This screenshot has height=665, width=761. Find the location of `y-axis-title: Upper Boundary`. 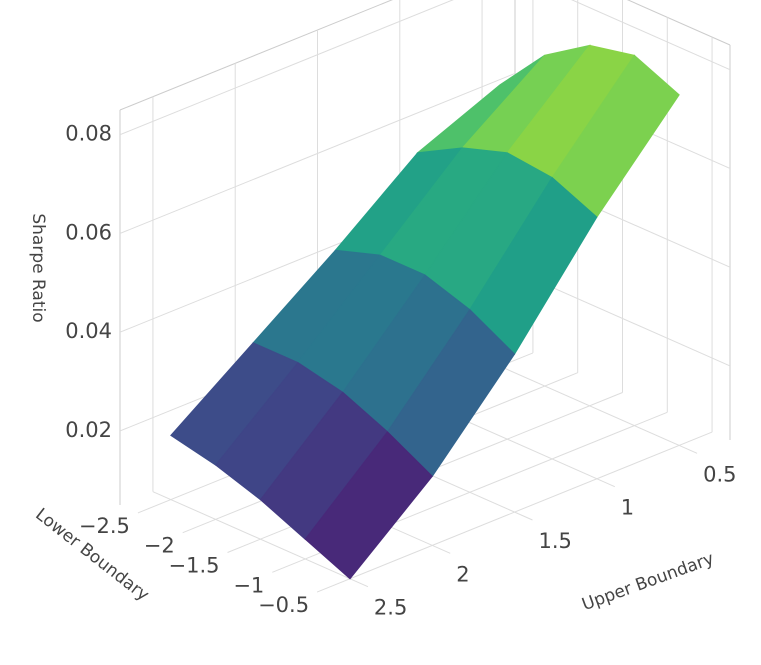

y-axis-title: Upper Boundary is located at coordinates (647, 582).